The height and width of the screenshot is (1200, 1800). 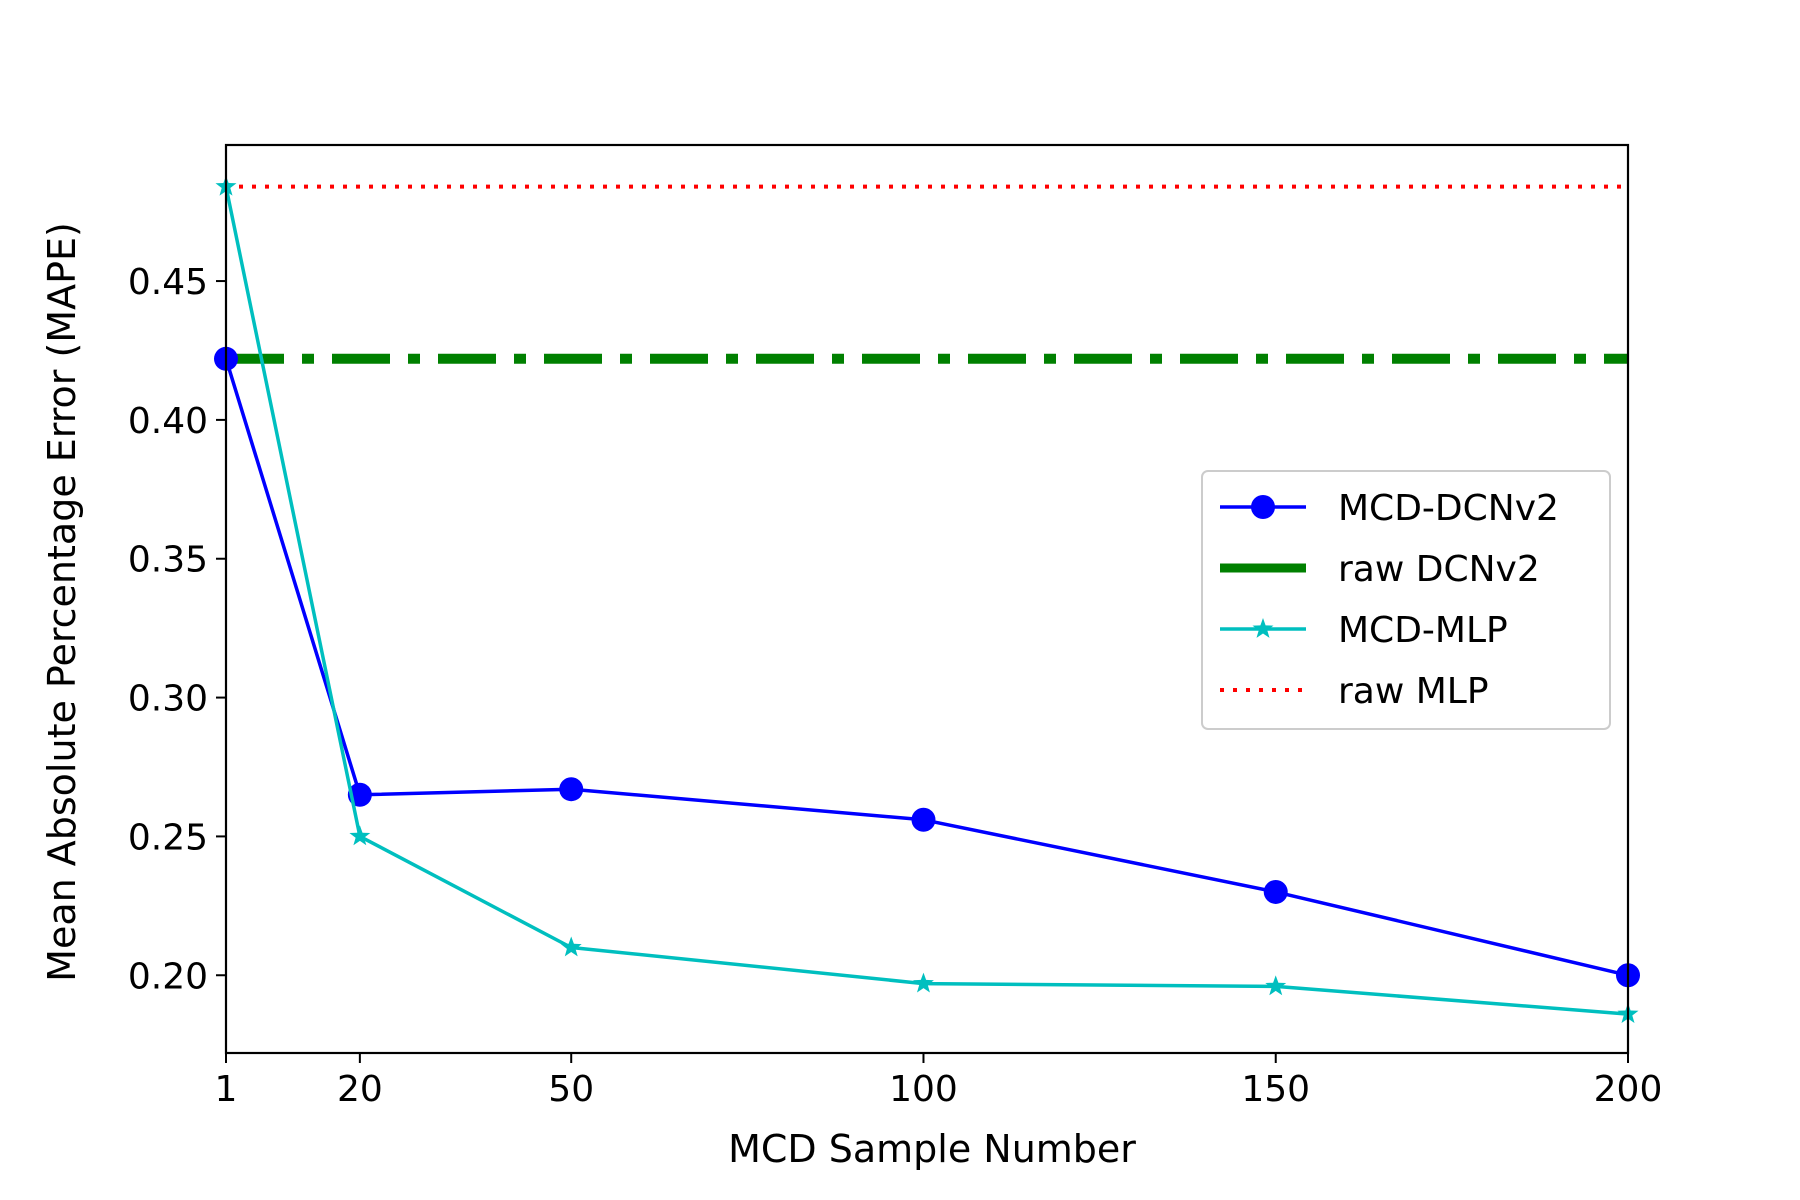 What do you see at coordinates (168, 699) in the screenshot?
I see `y-tick-label: 0.30` at bounding box center [168, 699].